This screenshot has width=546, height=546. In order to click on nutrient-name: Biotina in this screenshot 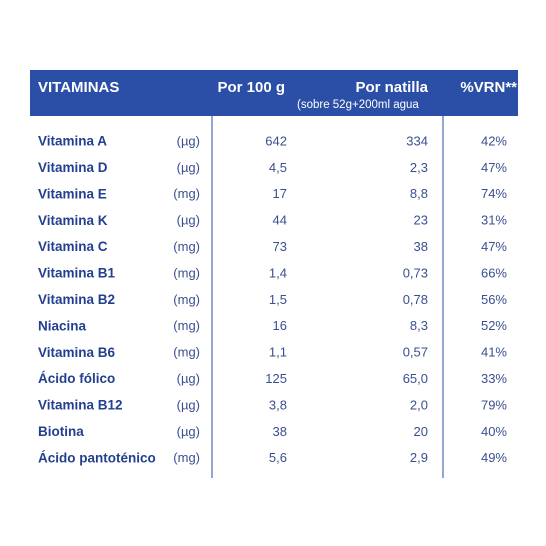, I will do `click(61, 431)`.